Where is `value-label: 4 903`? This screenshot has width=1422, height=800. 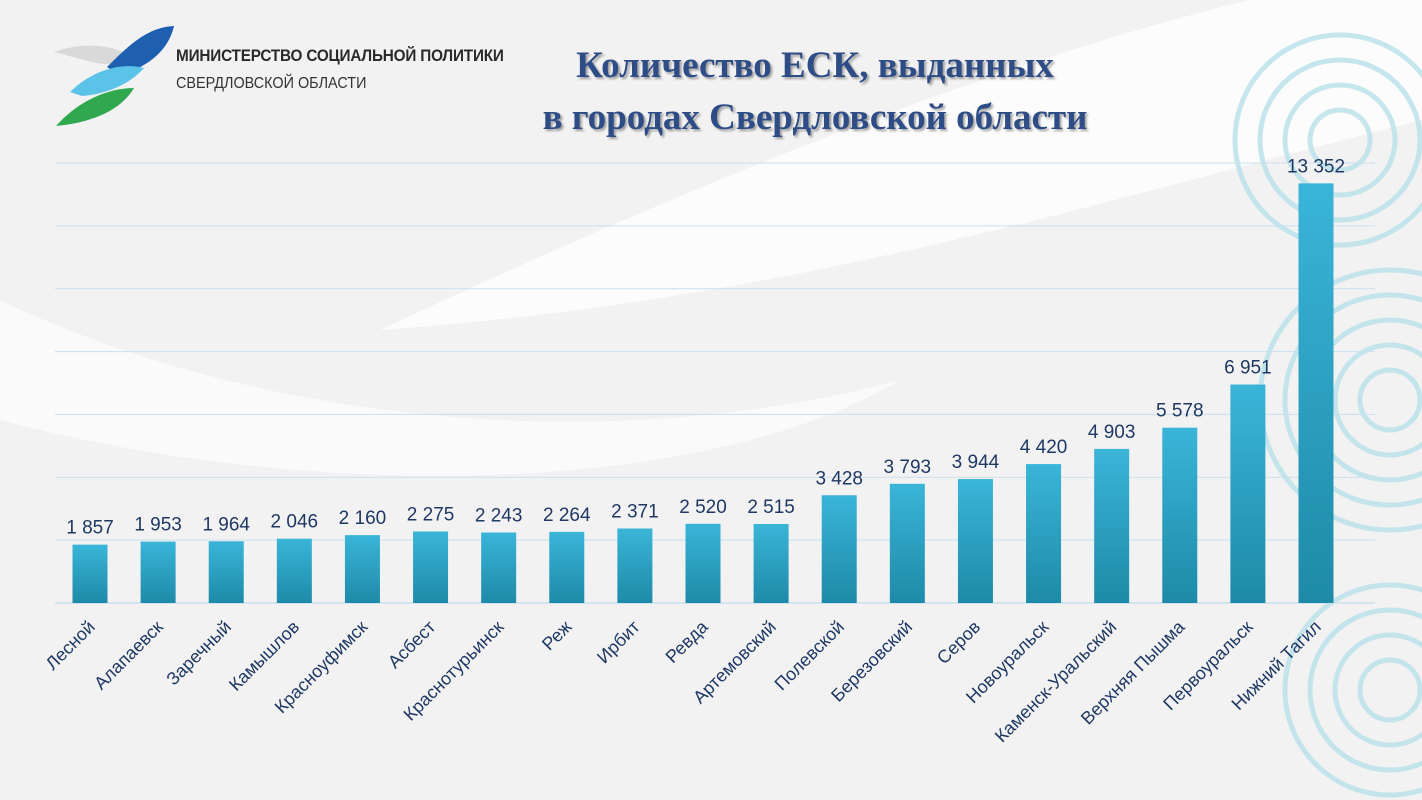
value-label: 4 903 is located at coordinates (1112, 432).